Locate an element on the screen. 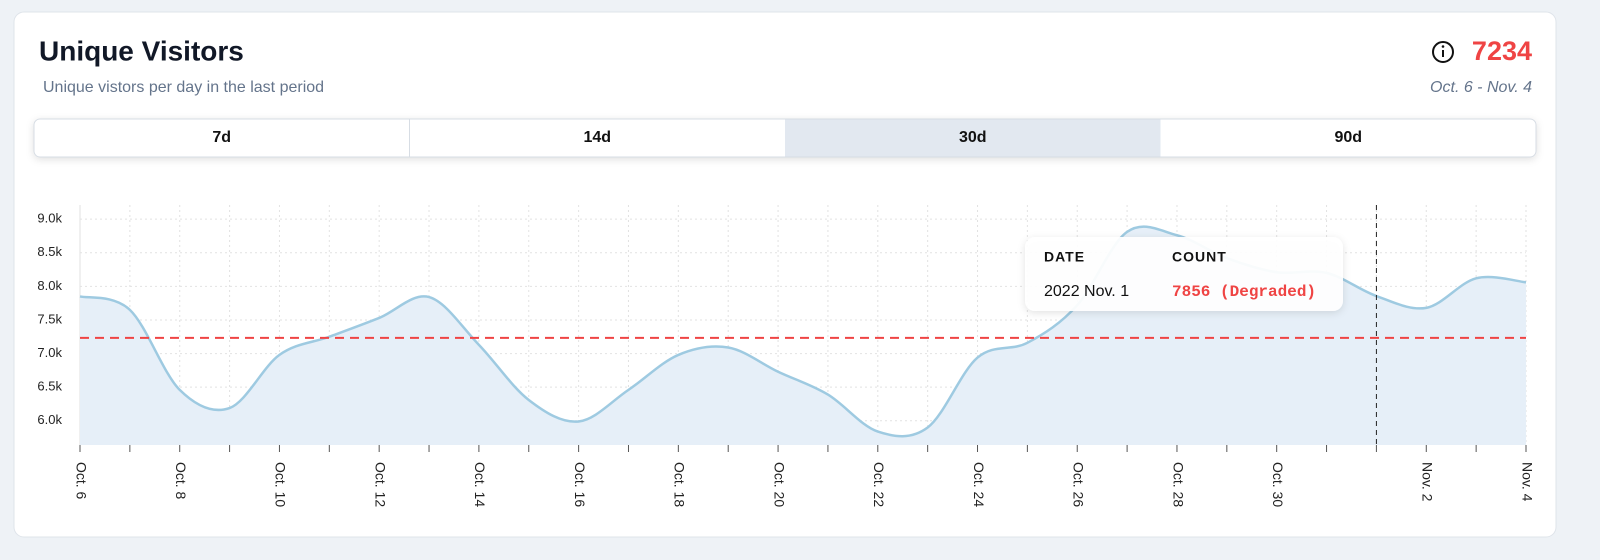 The image size is (1600, 560). x-tick-label: Oct. 12 is located at coordinates (380, 484).